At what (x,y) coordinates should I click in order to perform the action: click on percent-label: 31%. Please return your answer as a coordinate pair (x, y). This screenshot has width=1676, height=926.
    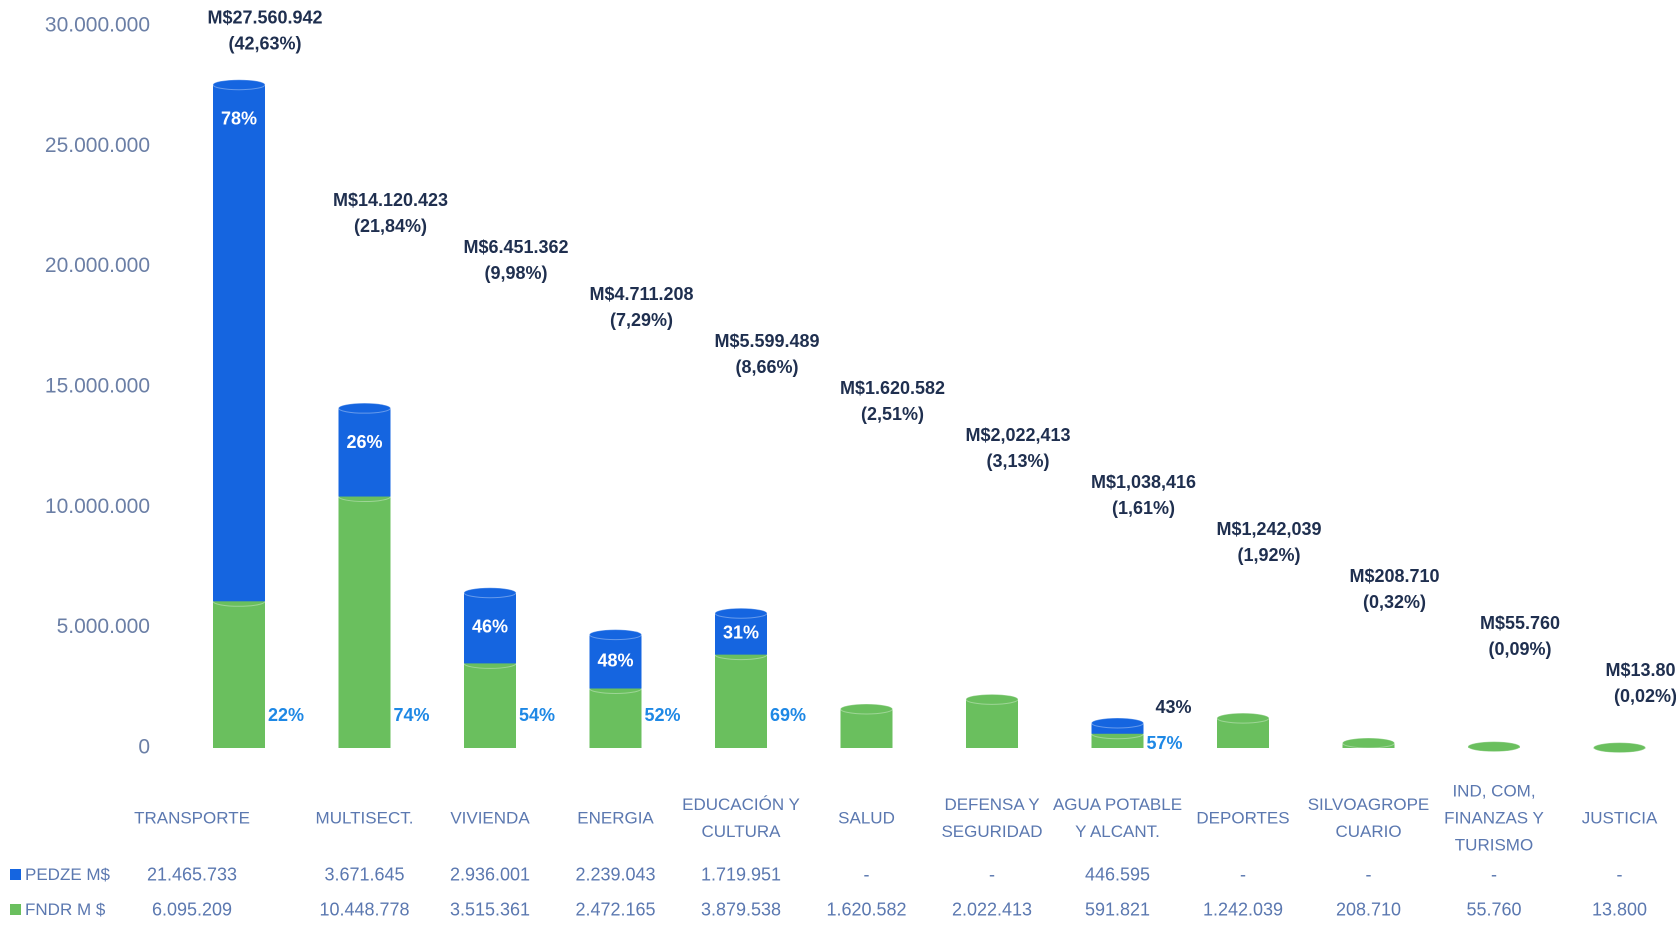
    Looking at the image, I should click on (741, 633).